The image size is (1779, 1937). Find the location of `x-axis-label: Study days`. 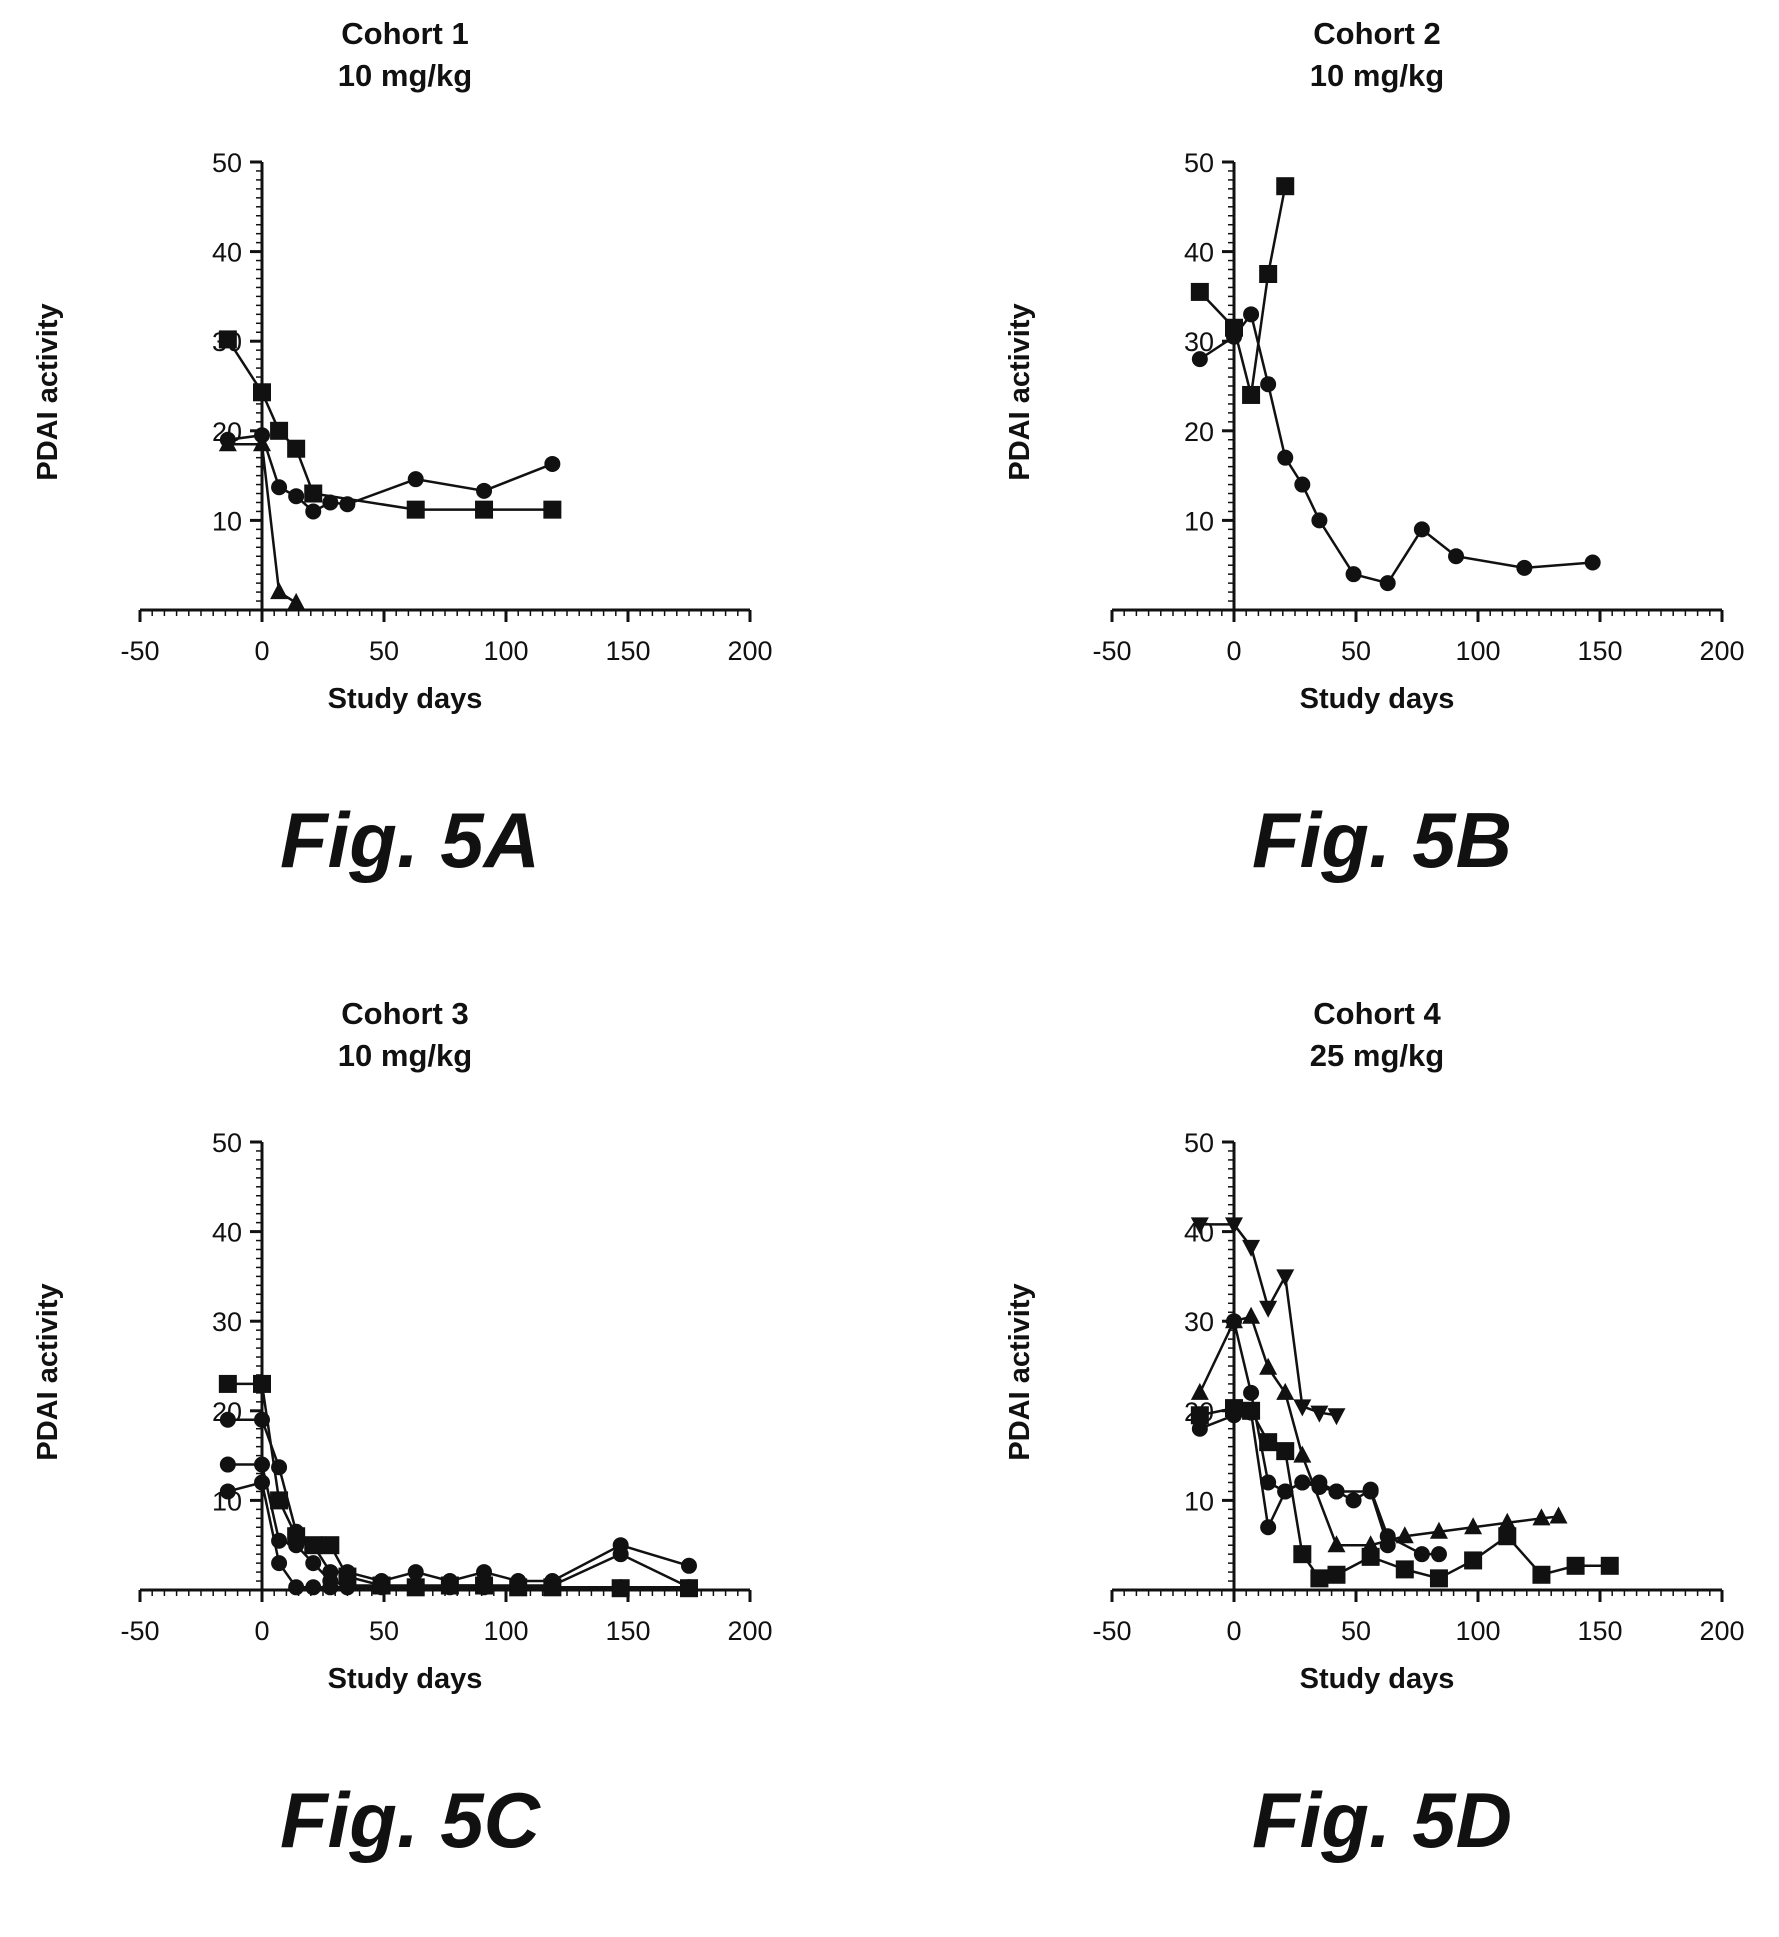

x-axis-label: Study days is located at coordinates (405, 1679).